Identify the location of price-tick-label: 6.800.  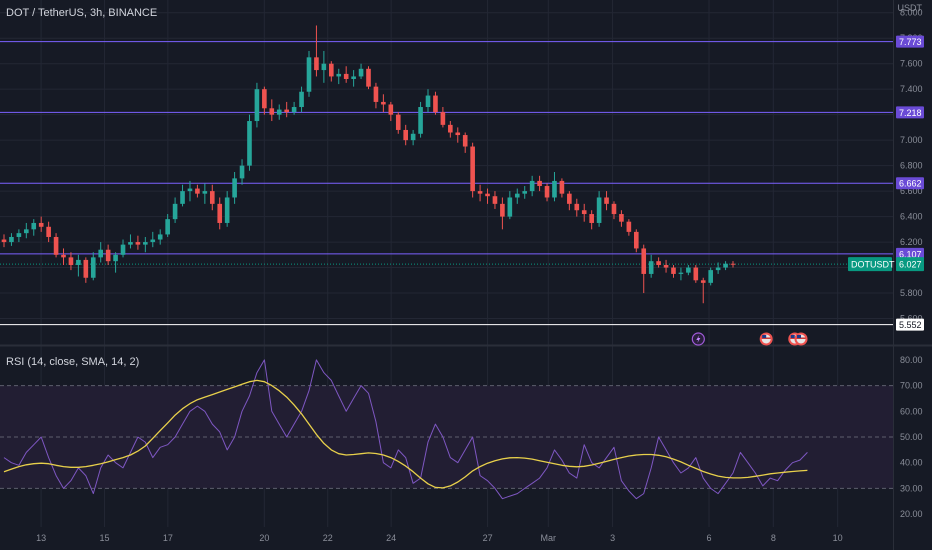
(911, 166).